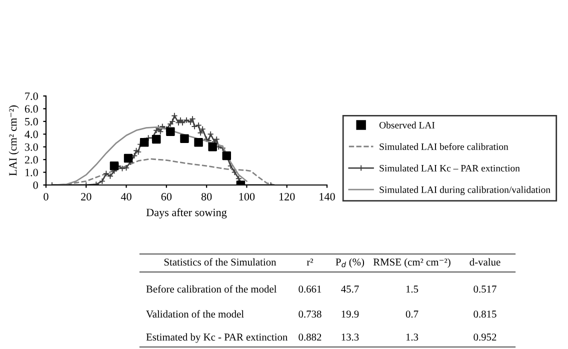 The height and width of the screenshot is (349, 568). Describe the element at coordinates (186, 213) in the screenshot. I see `x-axis-title: Days after sowing` at that location.